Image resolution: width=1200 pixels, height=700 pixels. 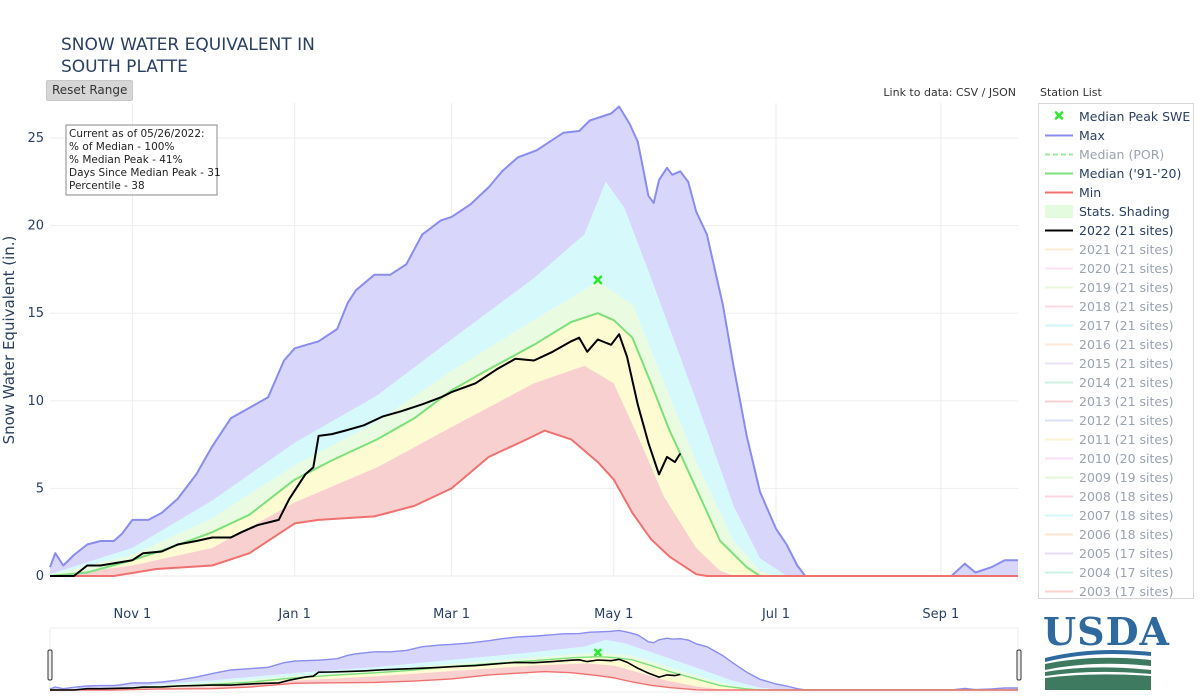 I want to click on legend-item: 2021 (21 sites), so click(x=1116, y=249).